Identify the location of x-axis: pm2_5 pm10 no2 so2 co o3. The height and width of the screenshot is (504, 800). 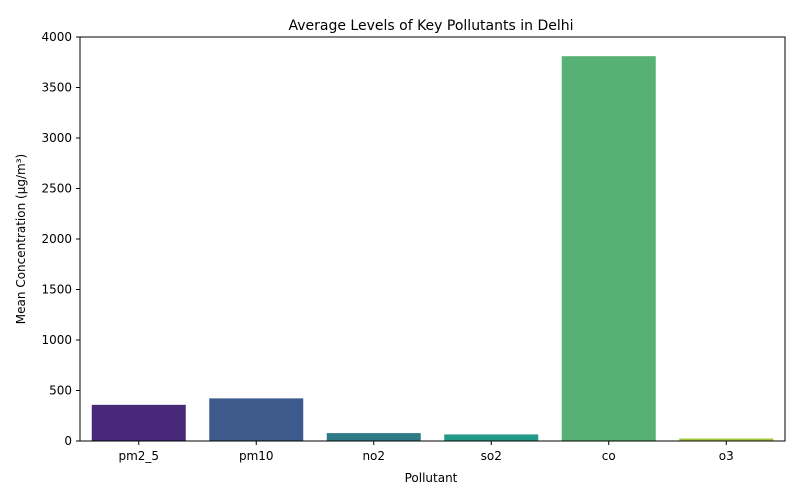
(426, 452).